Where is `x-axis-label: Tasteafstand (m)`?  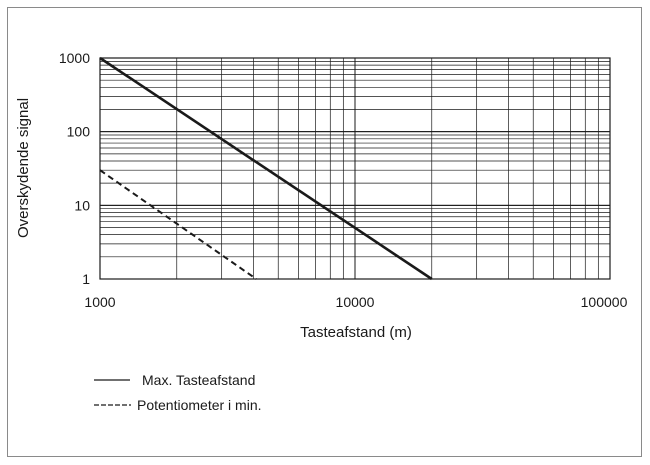 x-axis-label: Tasteafstand (m) is located at coordinates (356, 332).